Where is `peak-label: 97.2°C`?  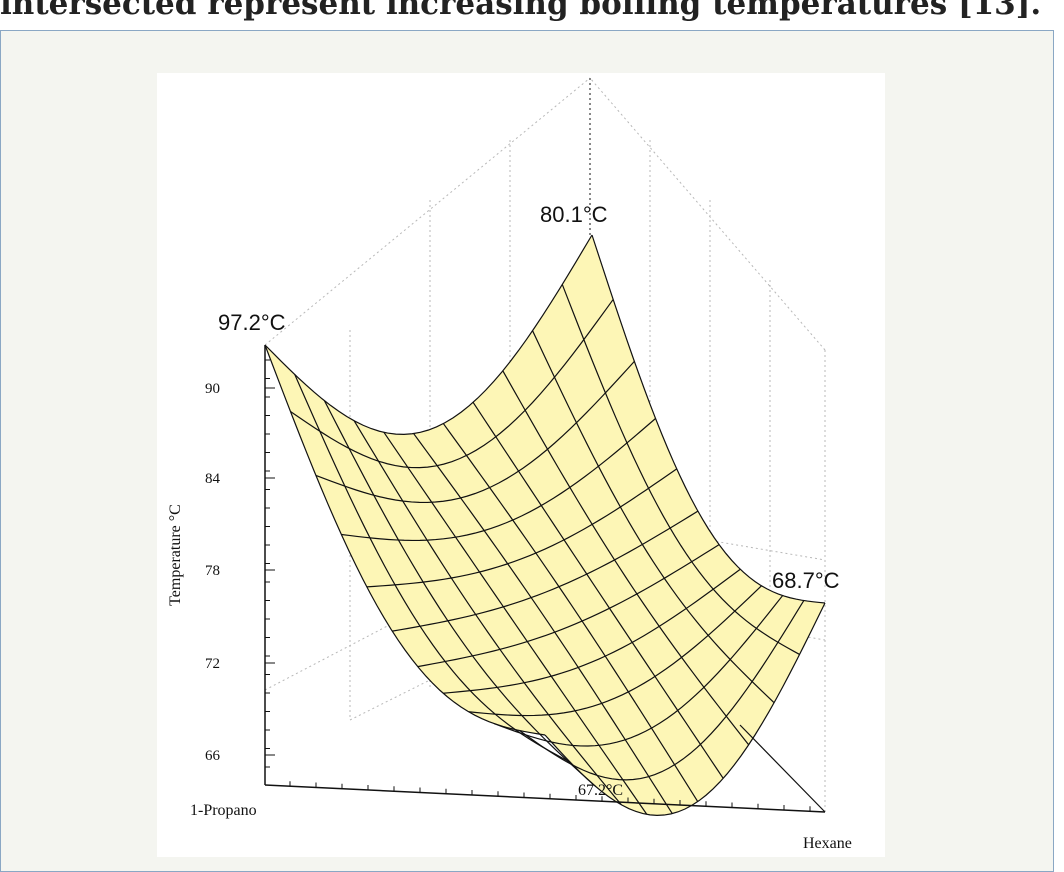 peak-label: 97.2°C is located at coordinates (252, 322).